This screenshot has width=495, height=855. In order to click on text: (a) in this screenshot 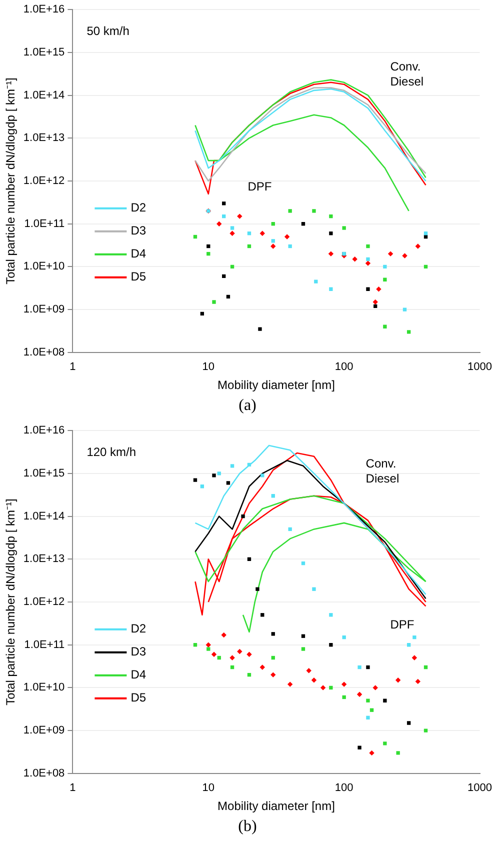, I will do `click(248, 406)`.